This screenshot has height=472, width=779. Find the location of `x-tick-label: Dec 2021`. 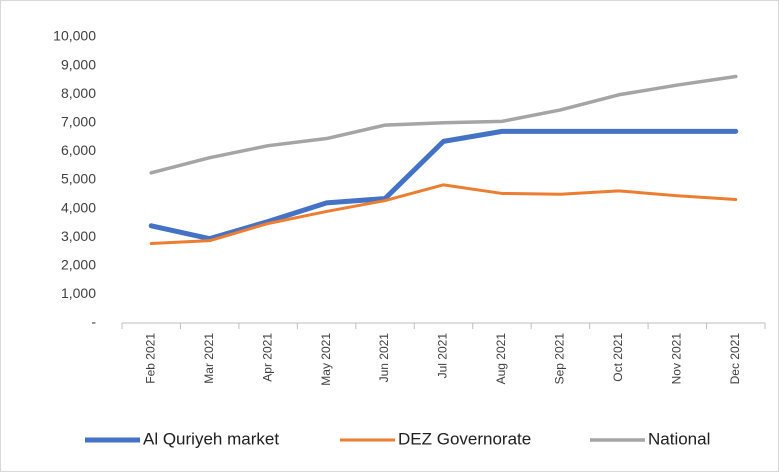

x-tick-label: Dec 2021 is located at coordinates (735, 359).